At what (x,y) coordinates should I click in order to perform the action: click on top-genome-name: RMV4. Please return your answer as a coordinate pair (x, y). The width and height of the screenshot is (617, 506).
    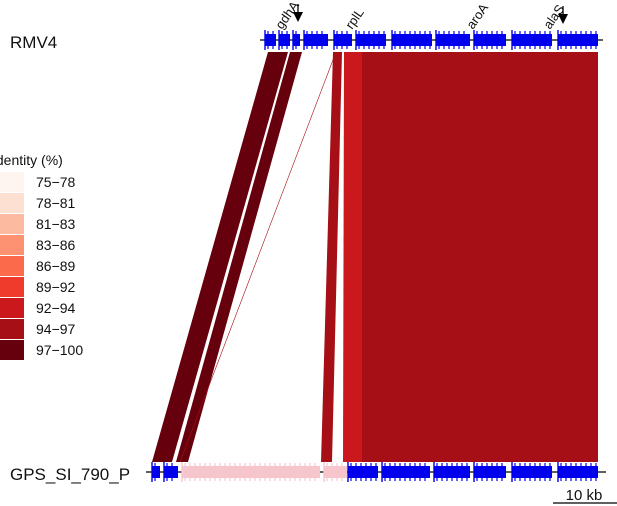
    Looking at the image, I should click on (33, 42).